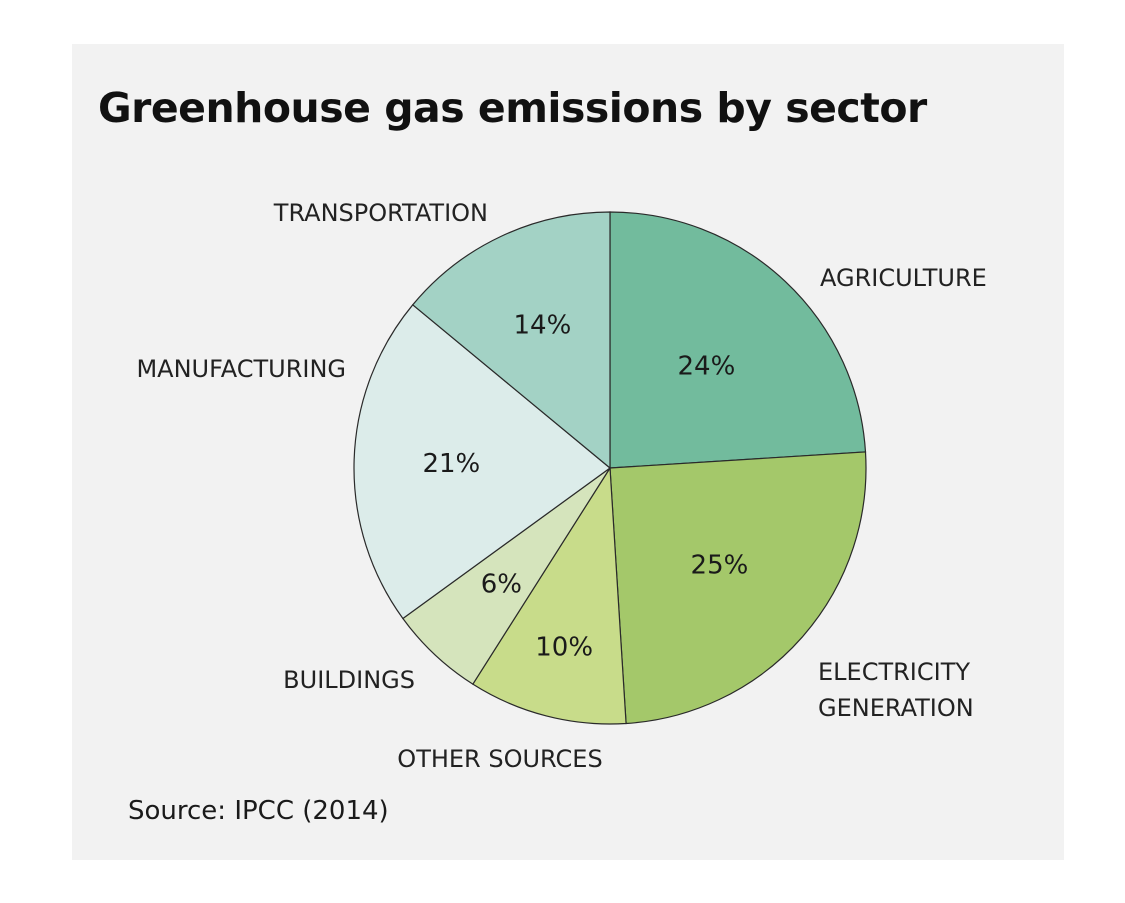  What do you see at coordinates (499, 759) in the screenshot?
I see `pie-category-label-other-sources: OTHER SOURCES` at bounding box center [499, 759].